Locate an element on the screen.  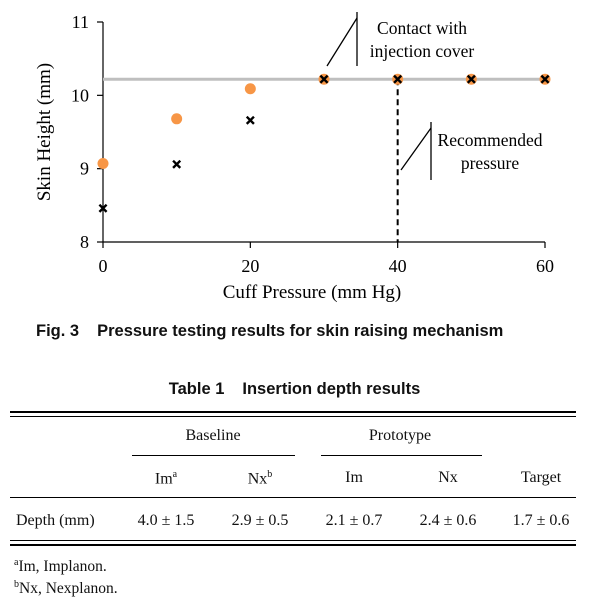
y-tick-label: 11 is located at coordinates (80, 22).